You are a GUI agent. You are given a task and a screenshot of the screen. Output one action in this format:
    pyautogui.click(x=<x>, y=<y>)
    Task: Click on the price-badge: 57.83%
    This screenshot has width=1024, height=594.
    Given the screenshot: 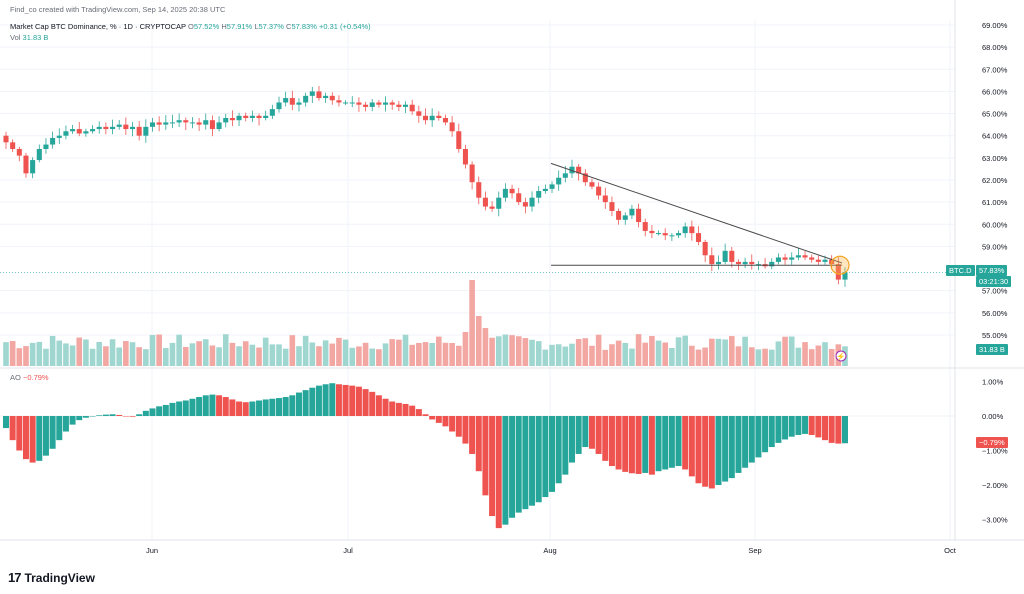 What is the action you would take?
    pyautogui.click(x=992, y=270)
    